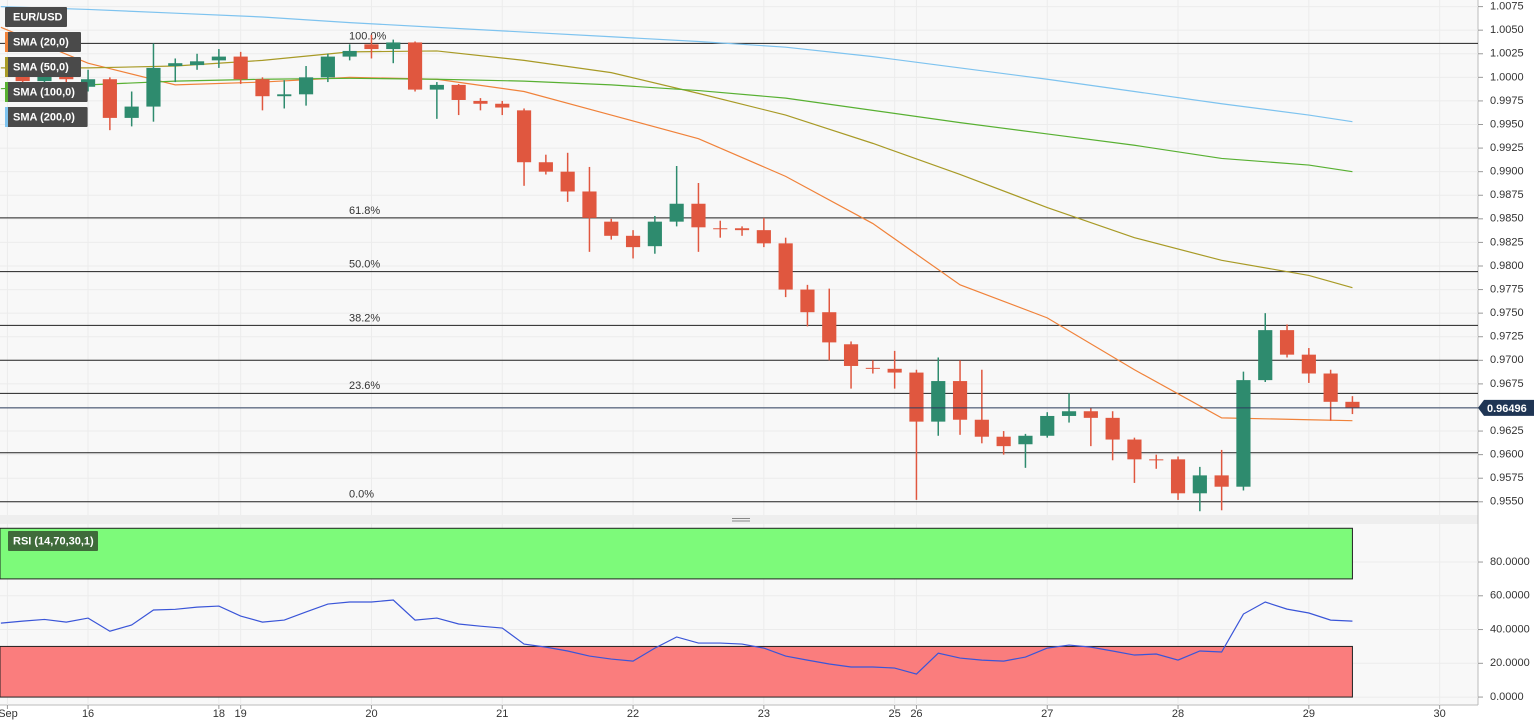 This screenshot has width=1536, height=727. What do you see at coordinates (1507, 431) in the screenshot?
I see `y-tick-label: 0.9625` at bounding box center [1507, 431].